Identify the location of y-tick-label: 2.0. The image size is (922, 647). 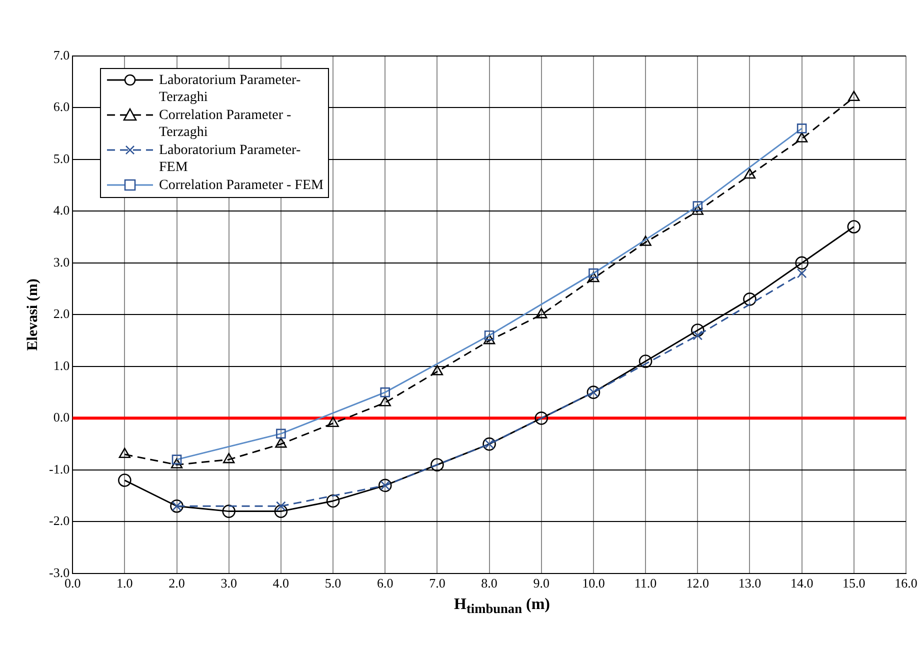
(61, 314).